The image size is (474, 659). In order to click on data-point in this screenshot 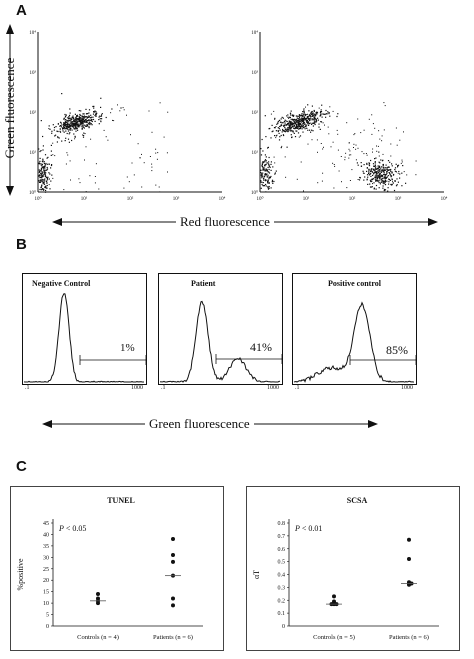, I will do `click(173, 598)`.